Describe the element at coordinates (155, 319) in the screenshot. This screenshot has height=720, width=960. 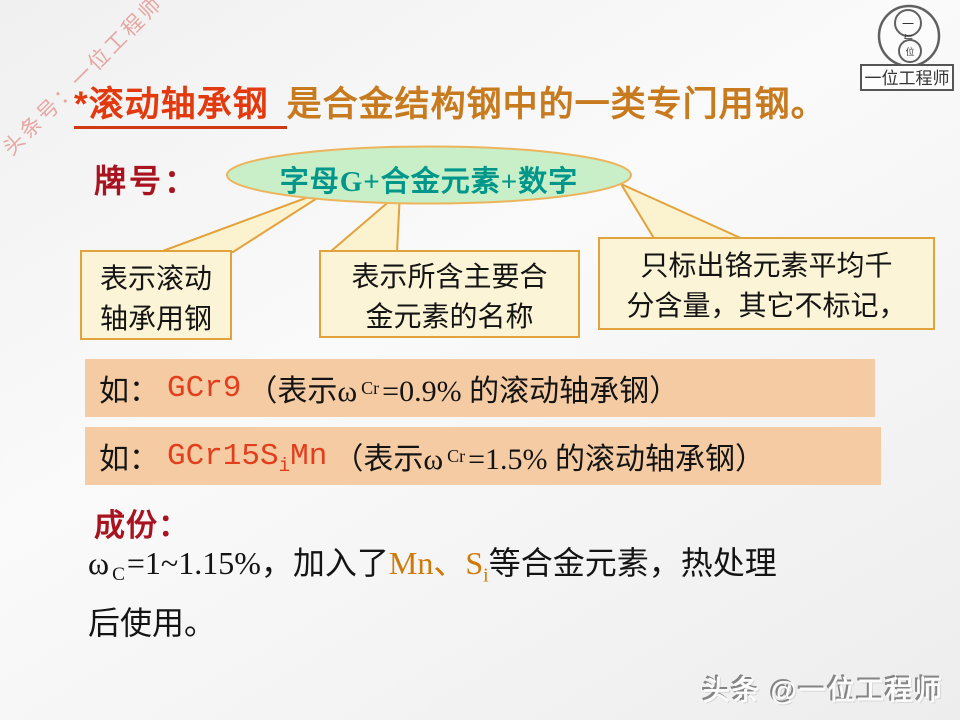
I see `callout-line: 轴承用钢` at that location.